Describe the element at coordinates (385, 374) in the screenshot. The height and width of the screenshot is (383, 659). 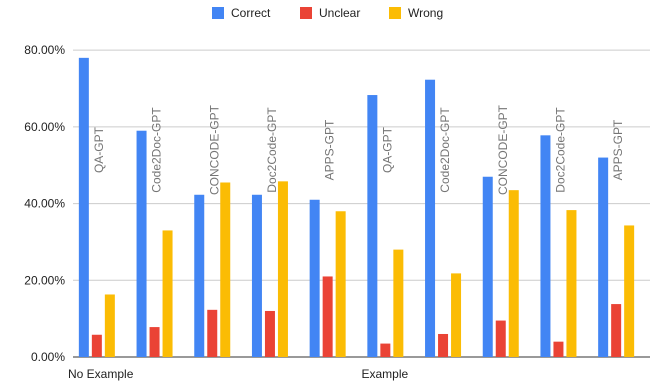
I see `x-group-label: Example` at that location.